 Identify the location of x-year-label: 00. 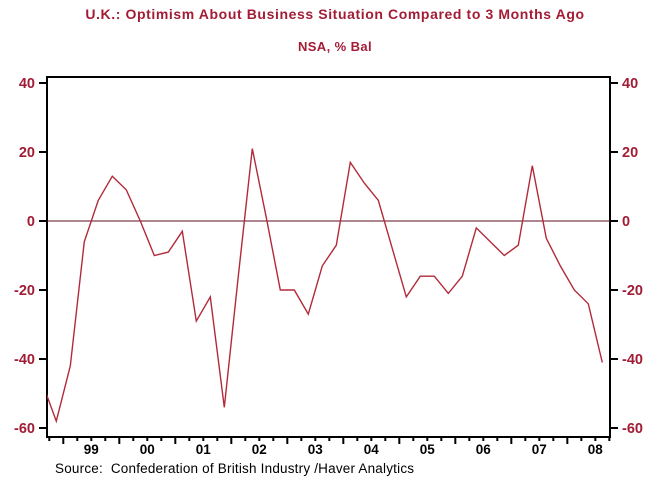
(147, 449).